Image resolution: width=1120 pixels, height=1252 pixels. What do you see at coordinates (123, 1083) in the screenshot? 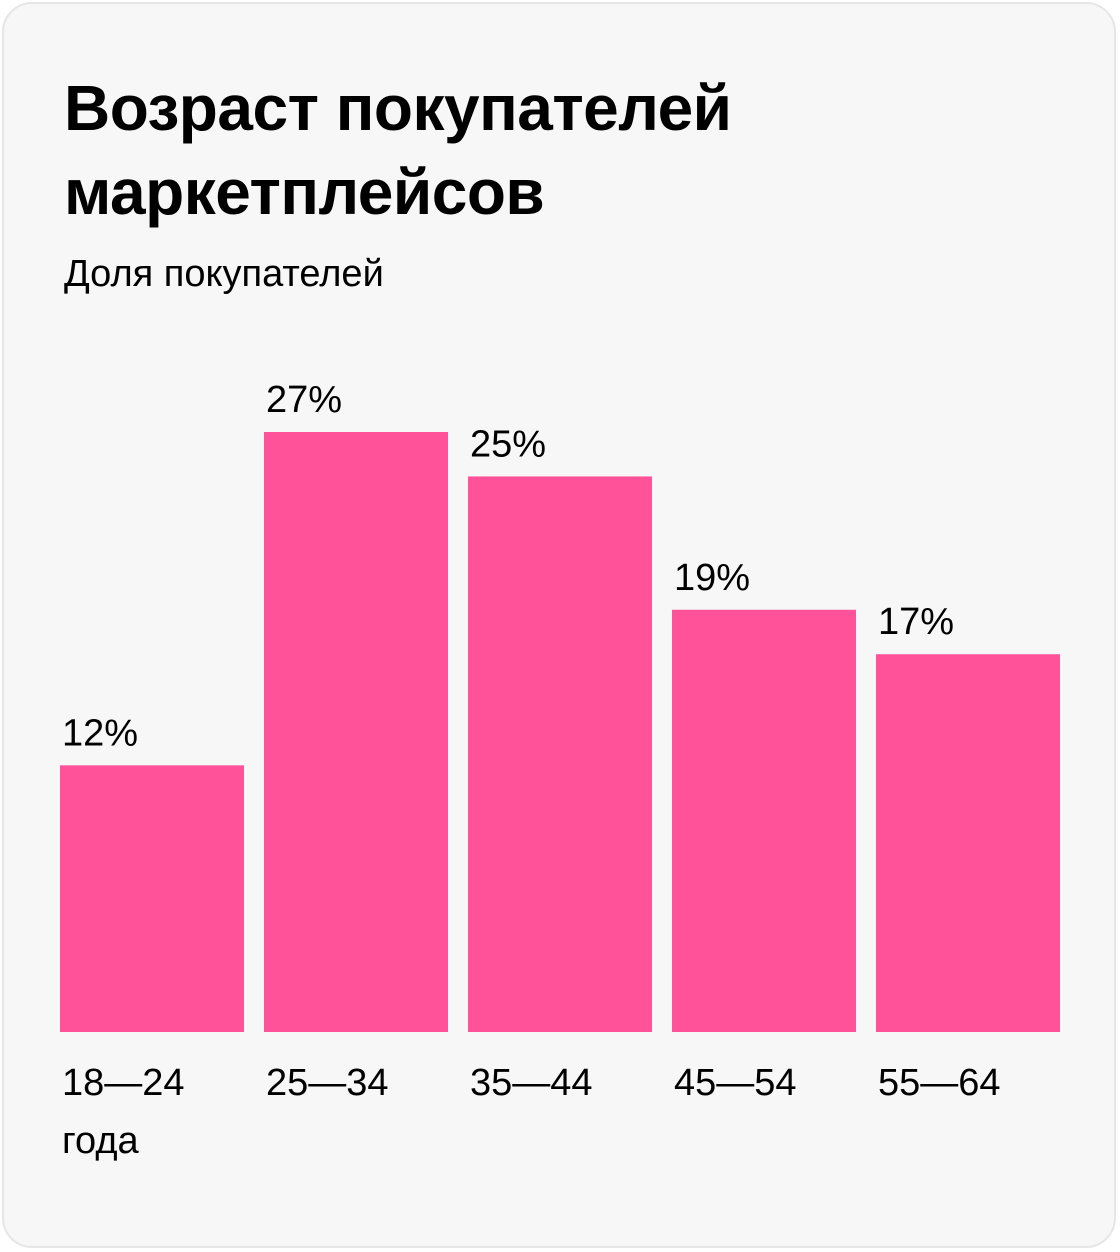
I see `x-tick-label-18—24: 18—24` at bounding box center [123, 1083].